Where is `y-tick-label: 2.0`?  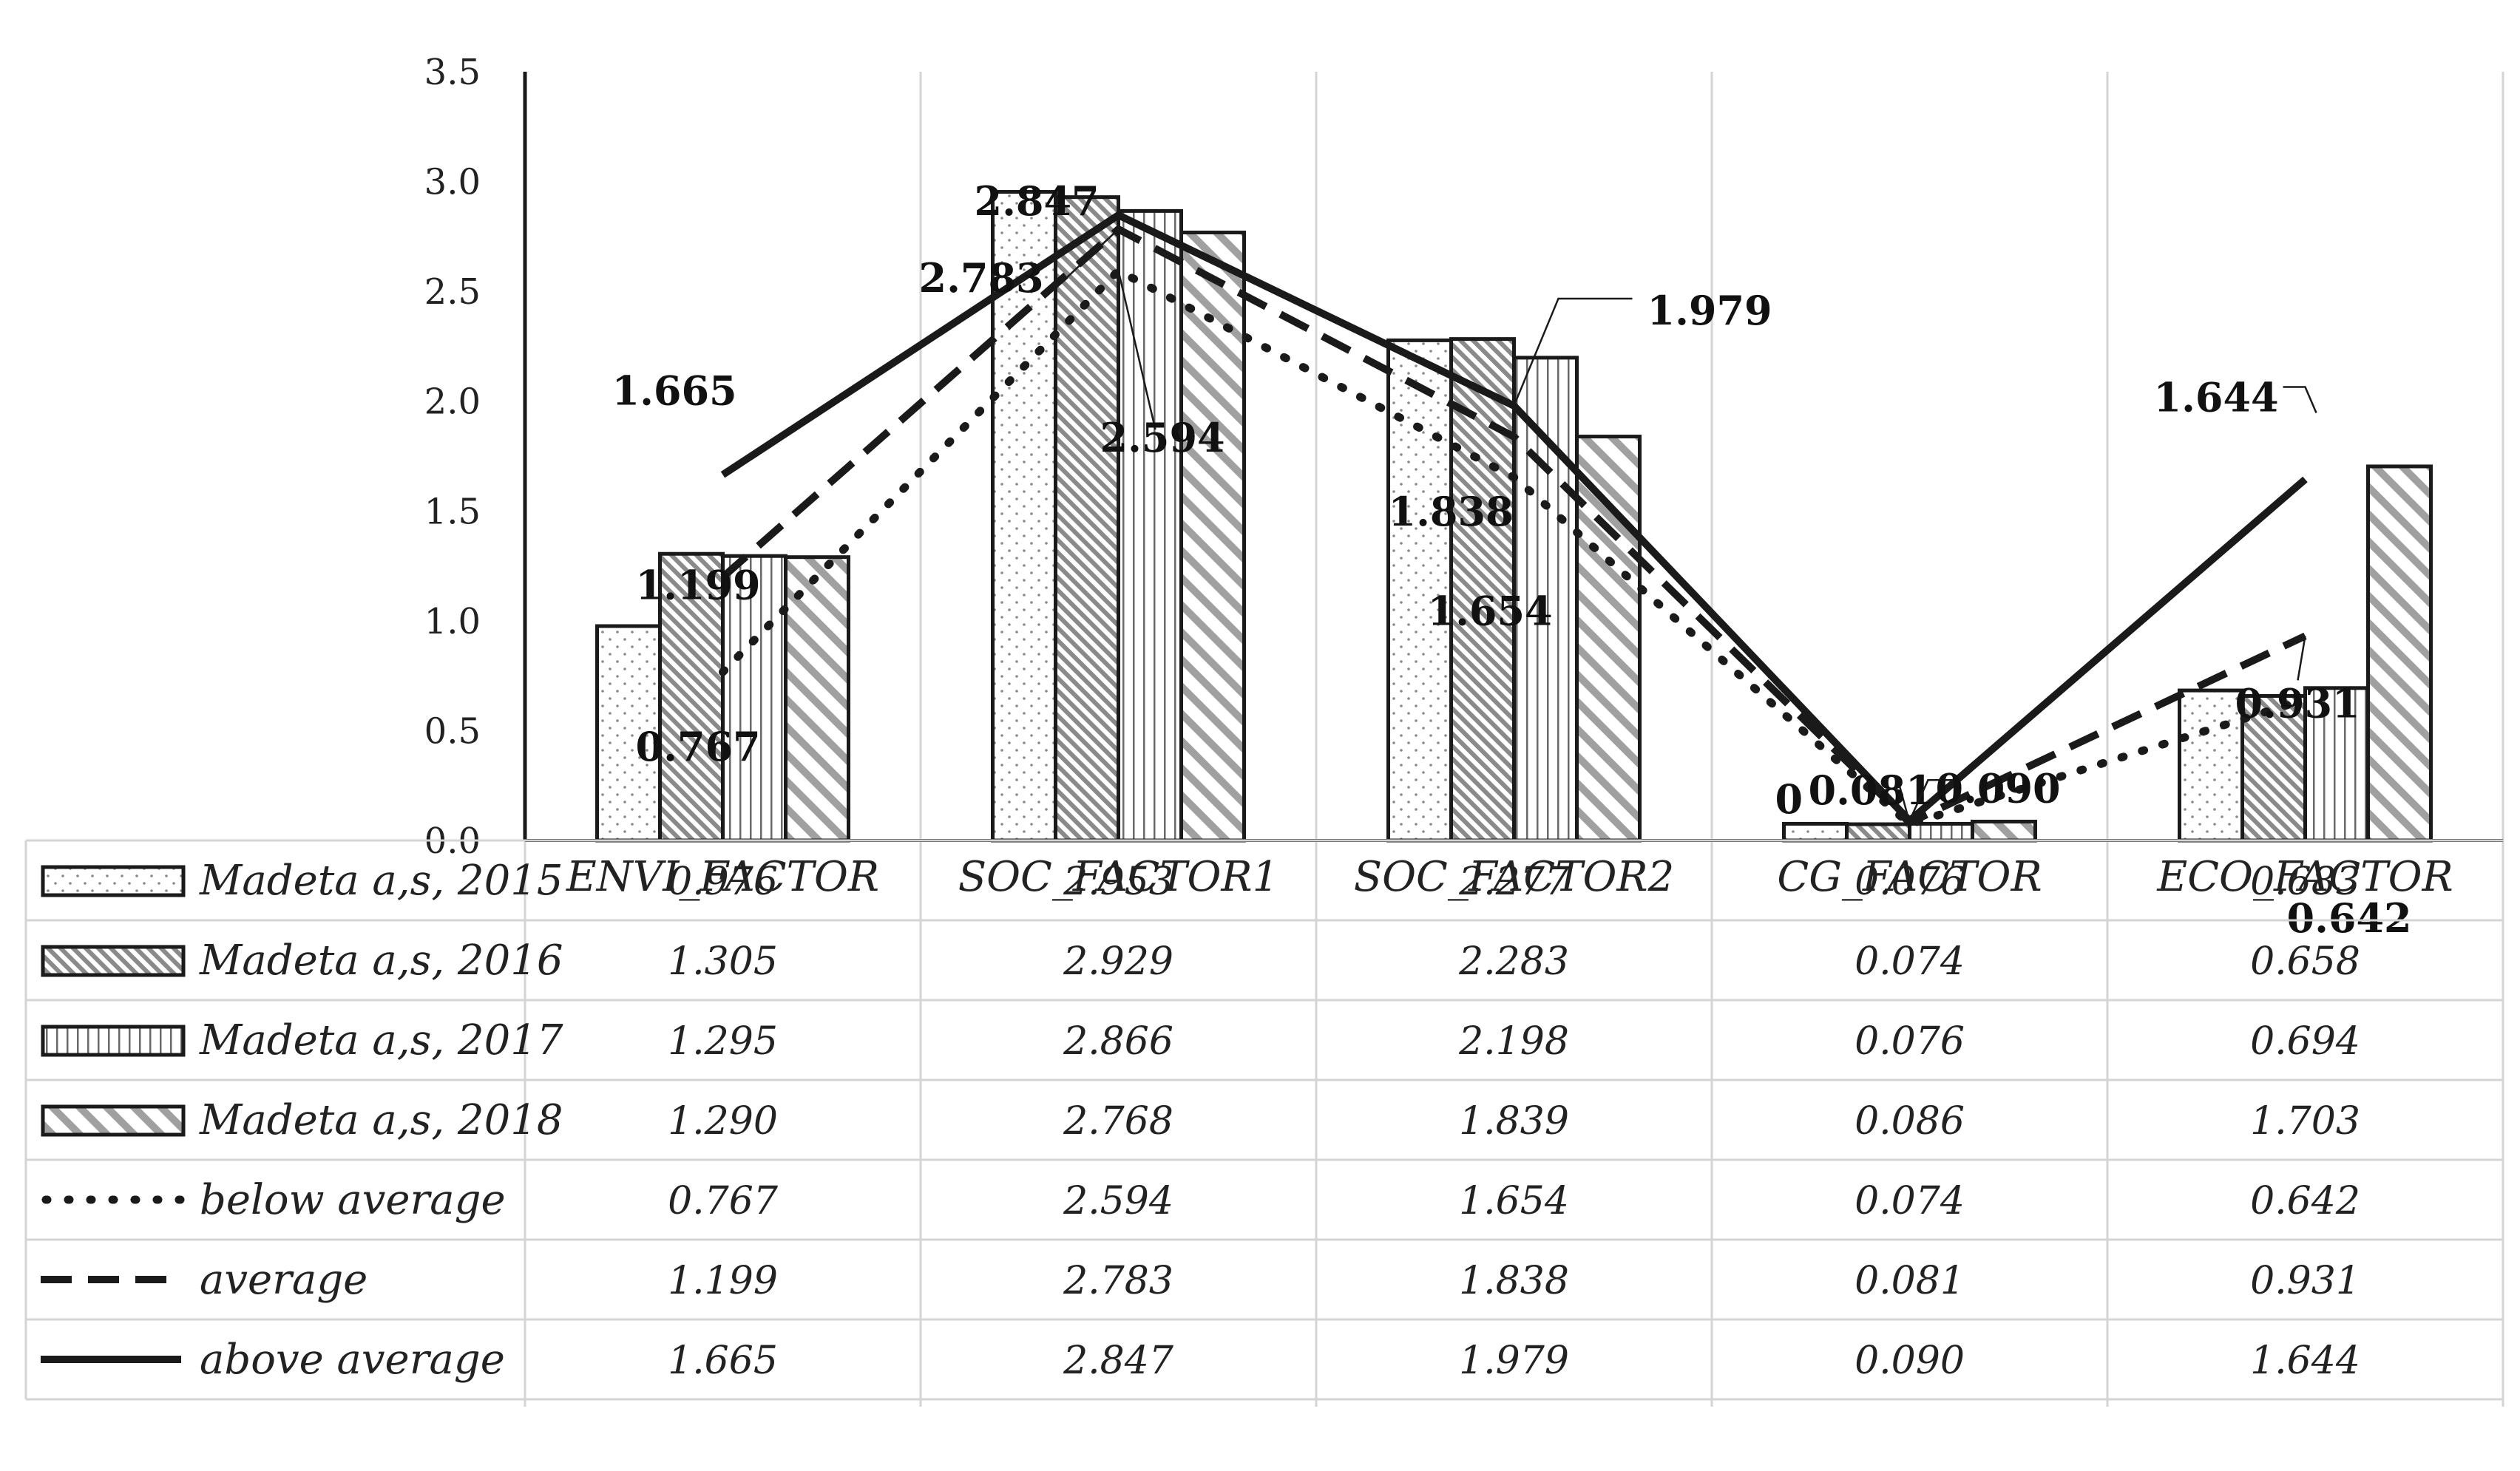 y-tick-label: 2.0 is located at coordinates (452, 402).